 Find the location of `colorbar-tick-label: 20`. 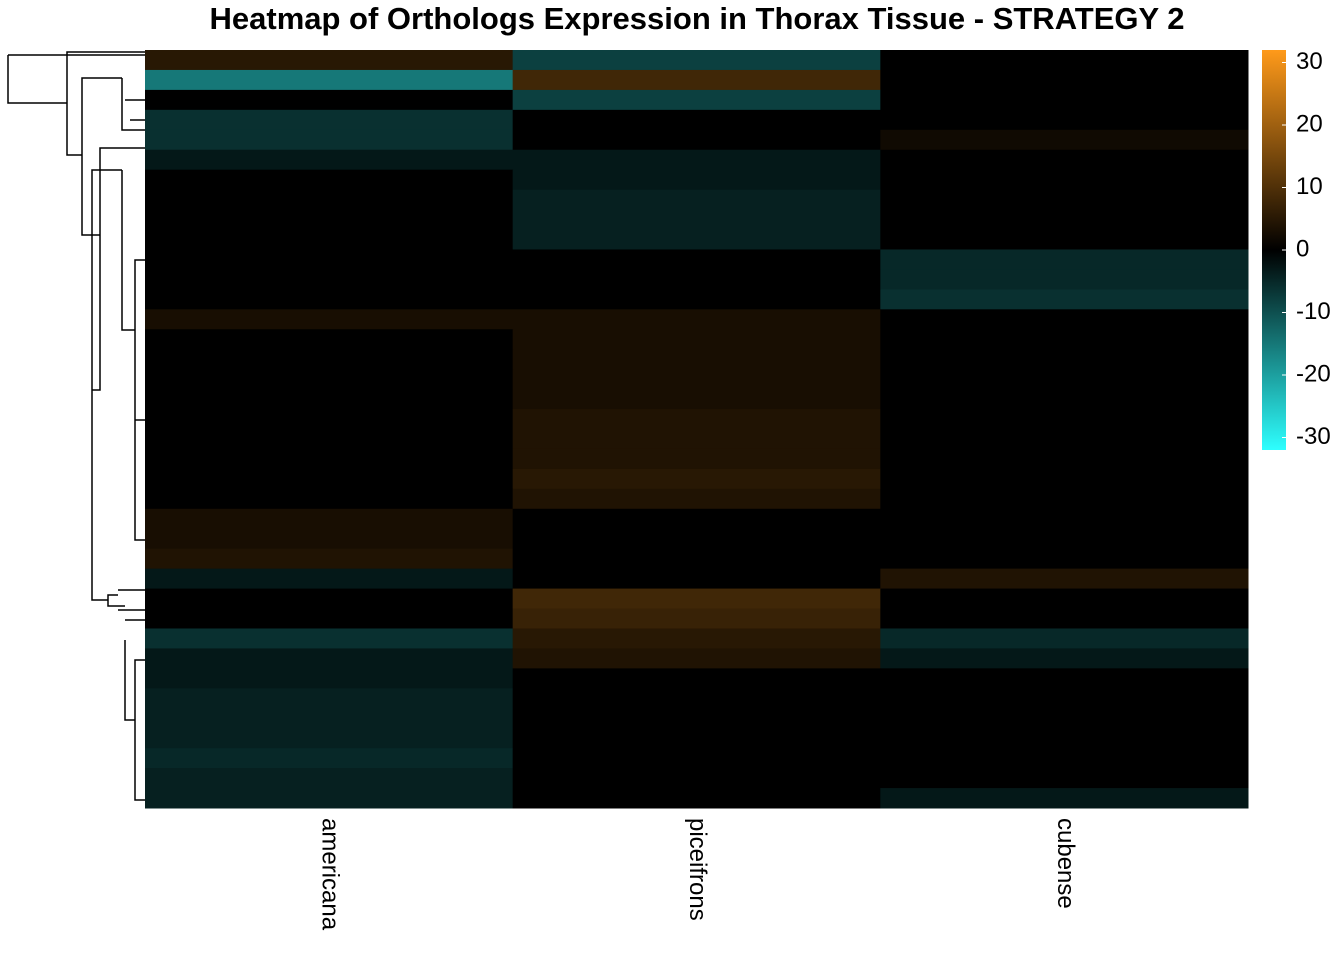

colorbar-tick-label: 20 is located at coordinates (1309, 123).